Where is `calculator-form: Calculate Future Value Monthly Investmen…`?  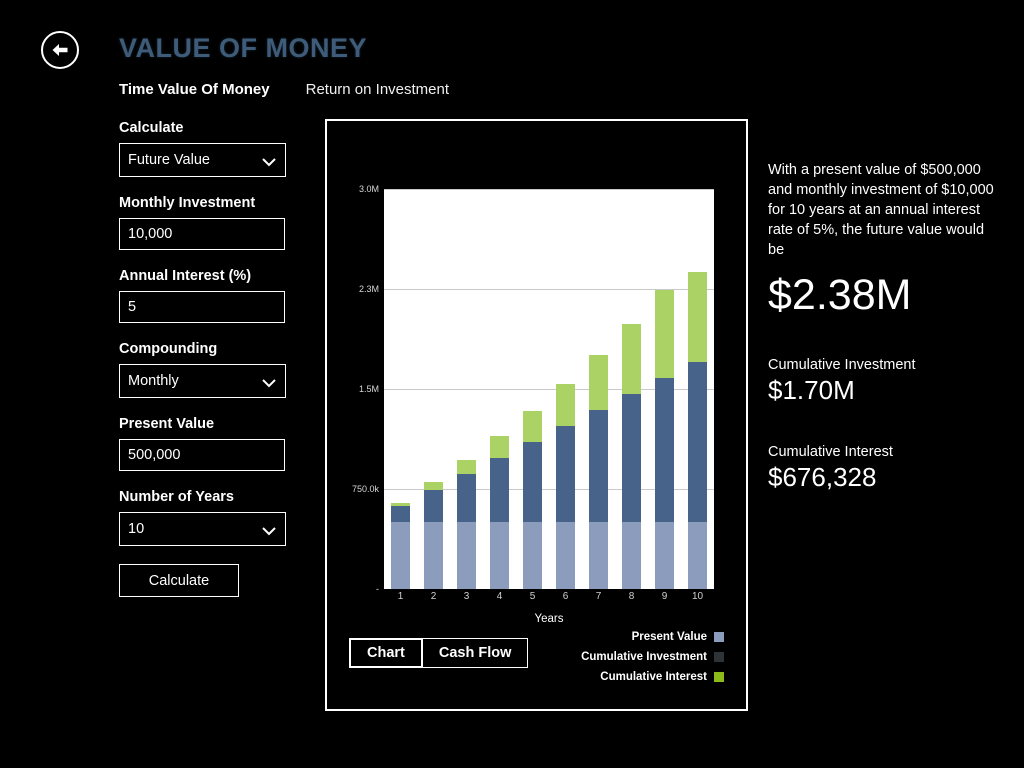
calculator-form: Calculate Future Value Monthly Investmen… is located at coordinates (214, 358).